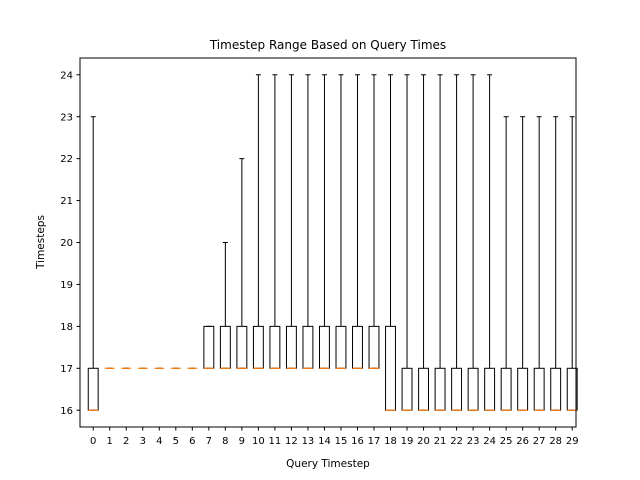 The image size is (640, 480). Describe the element at coordinates (539, 441) in the screenshot. I see `x-tick-label: 27` at that location.